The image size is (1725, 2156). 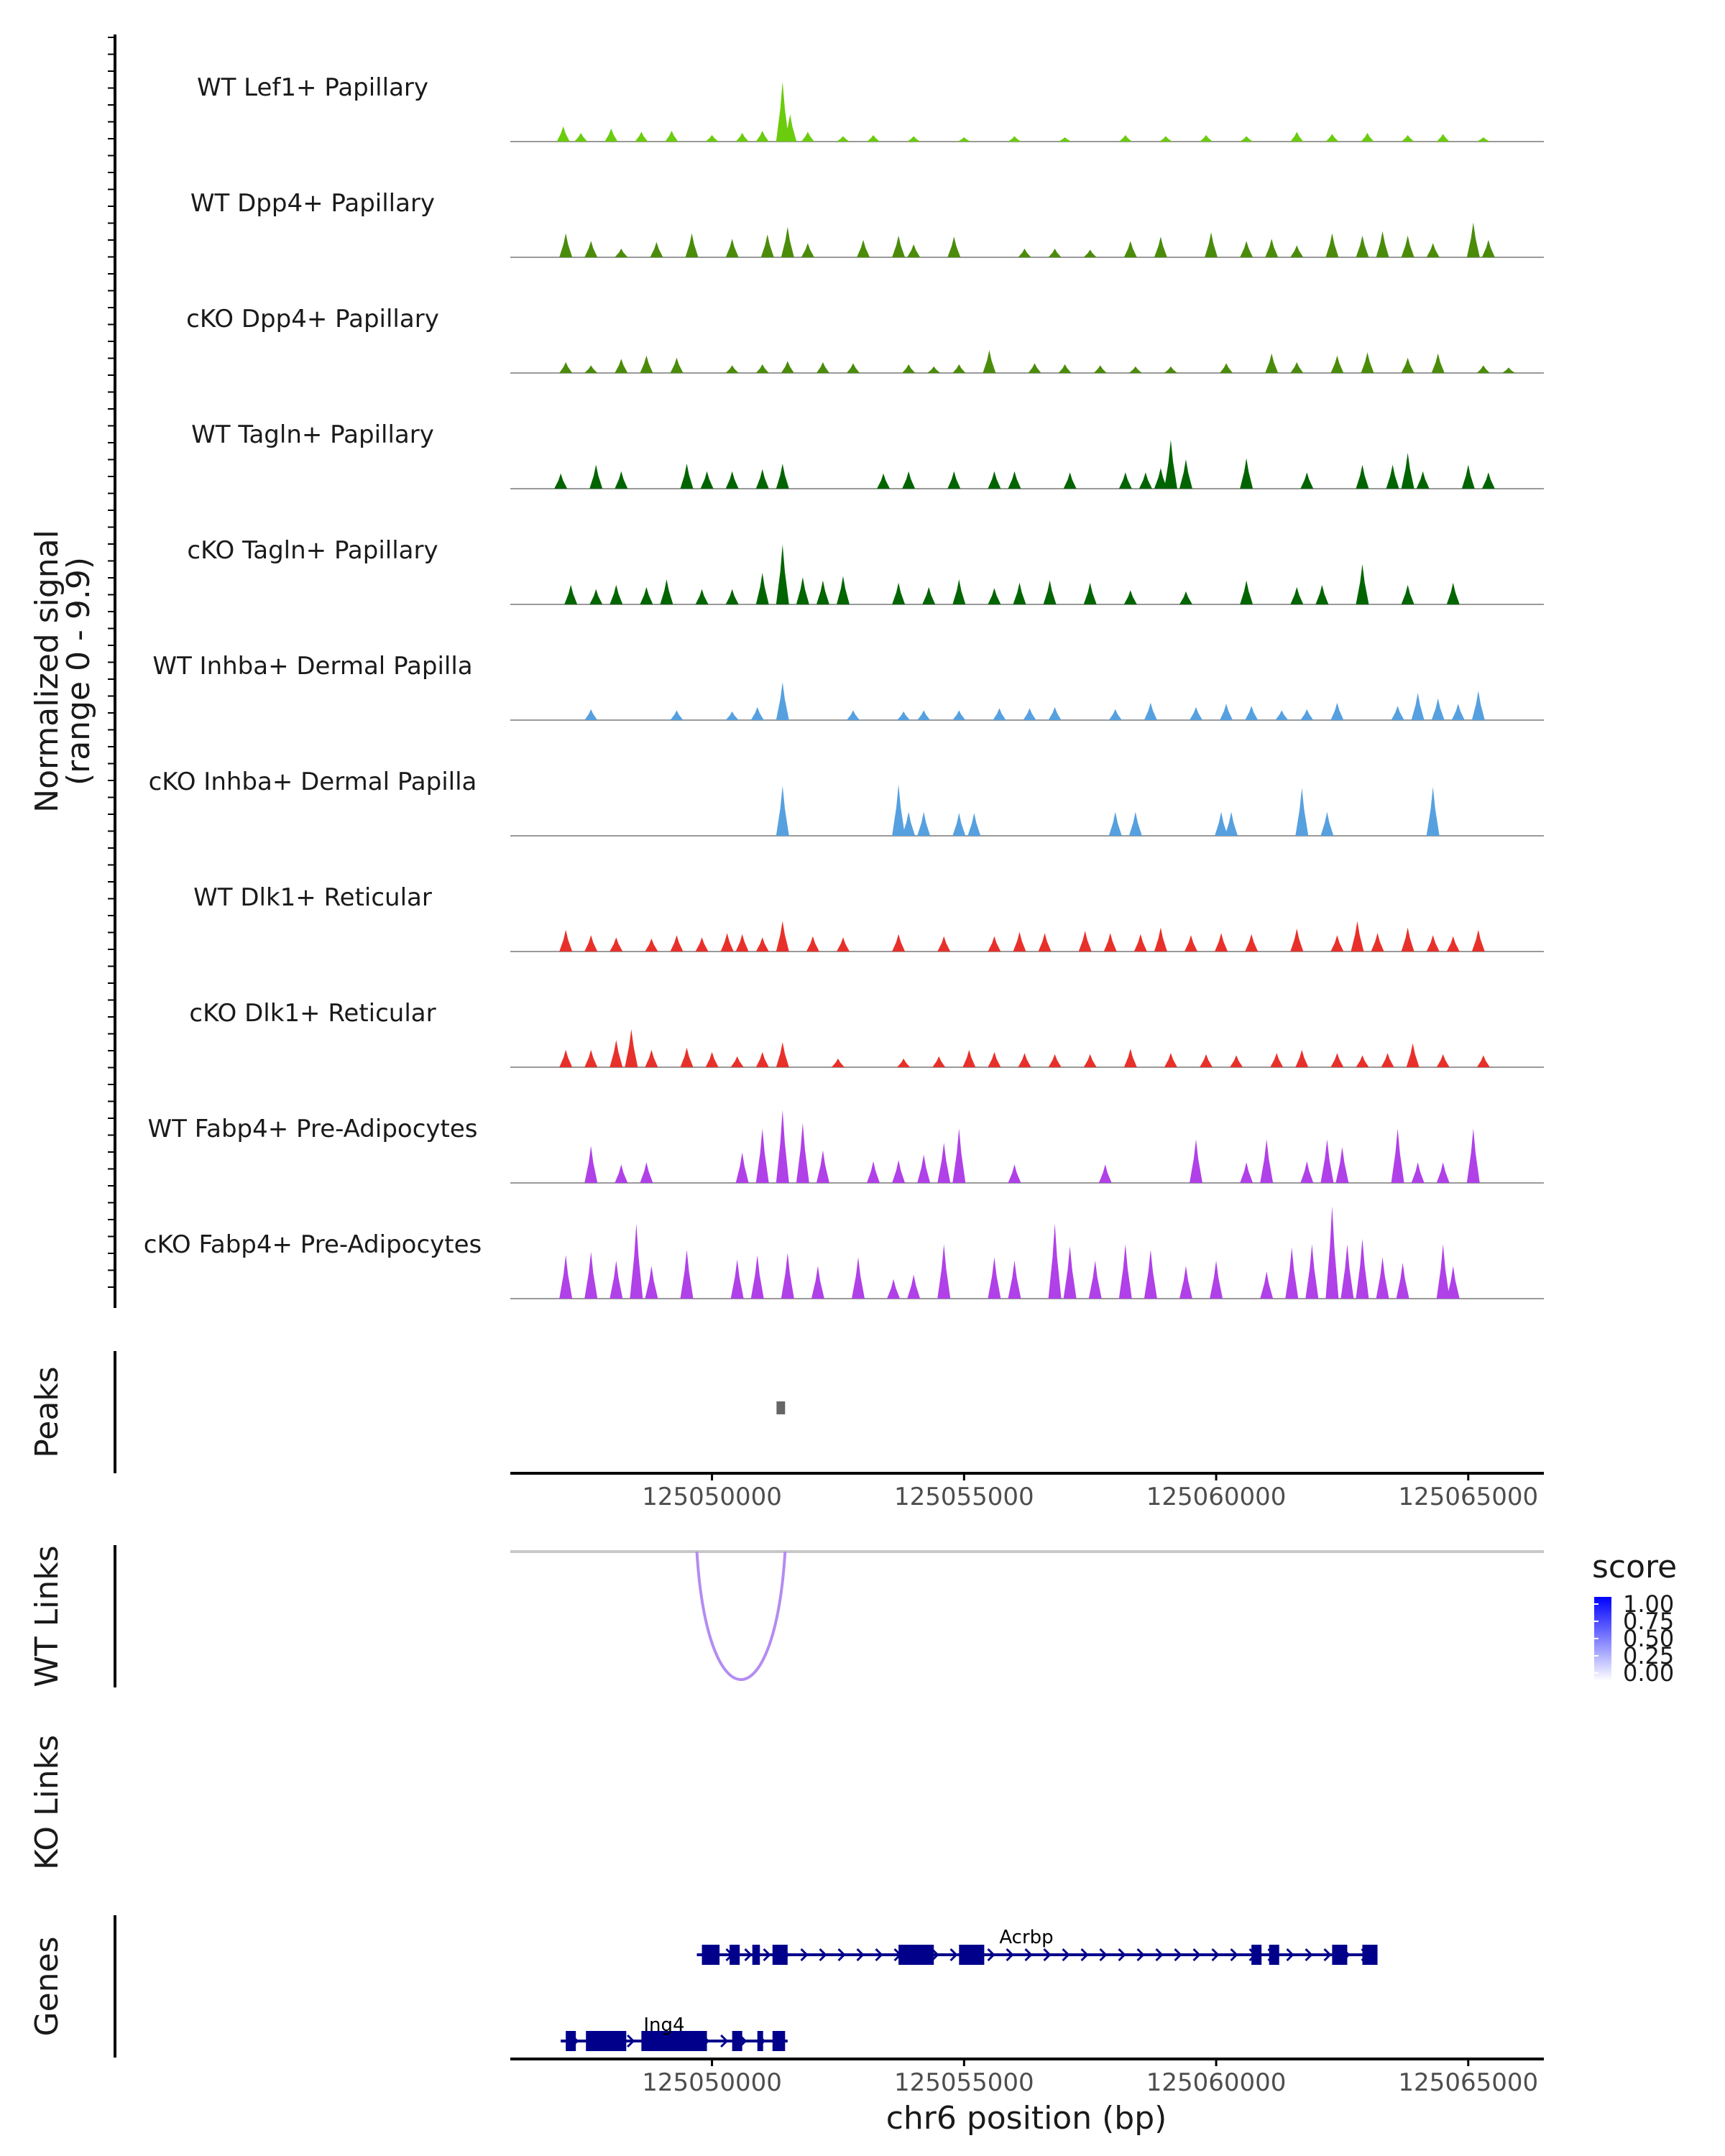 What do you see at coordinates (312, 897) in the screenshot?
I see `track-label: WT Dlk1+ Reticular` at bounding box center [312, 897].